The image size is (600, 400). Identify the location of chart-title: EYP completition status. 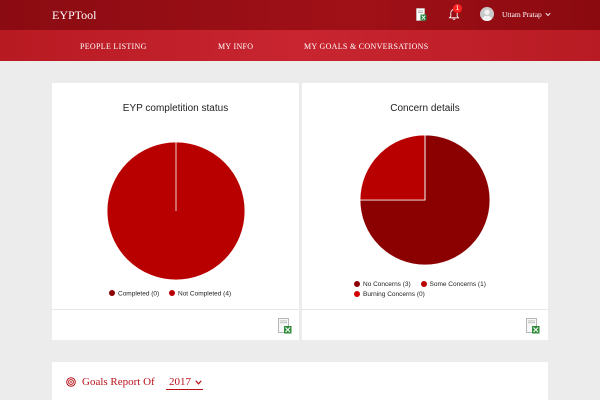
(175, 108).